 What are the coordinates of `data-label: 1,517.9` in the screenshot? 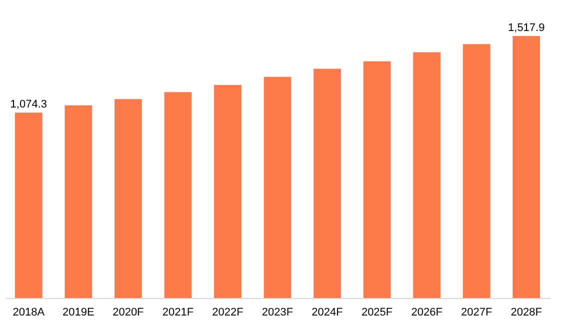 It's located at (526, 28).